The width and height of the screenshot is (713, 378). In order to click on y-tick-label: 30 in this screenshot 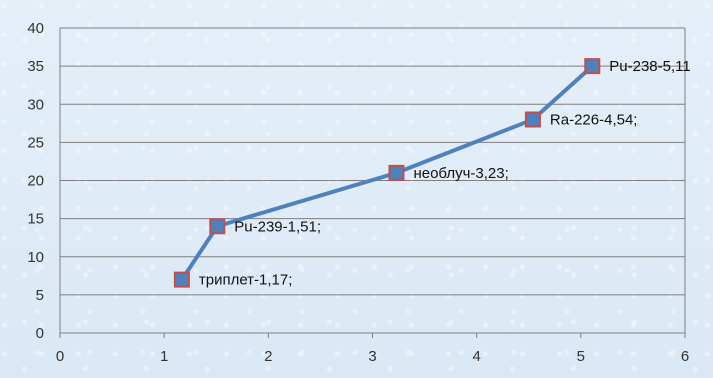, I will do `click(35, 104)`.